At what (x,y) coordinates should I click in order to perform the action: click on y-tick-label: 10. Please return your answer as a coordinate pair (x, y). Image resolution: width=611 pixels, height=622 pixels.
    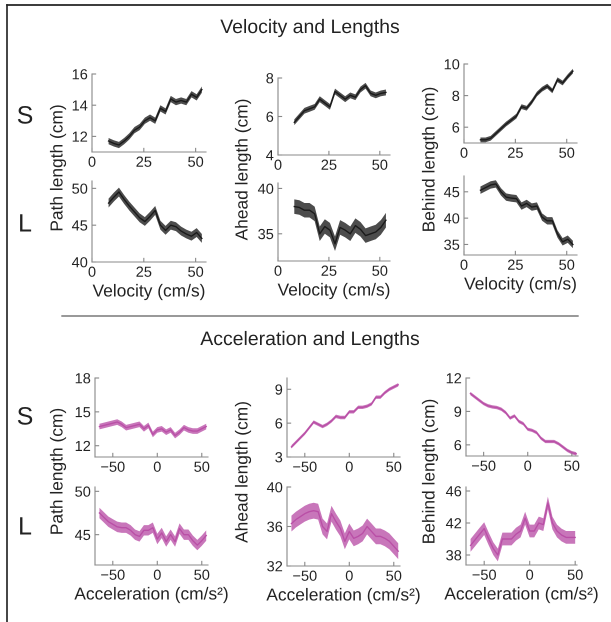
    Looking at the image, I should click on (452, 64).